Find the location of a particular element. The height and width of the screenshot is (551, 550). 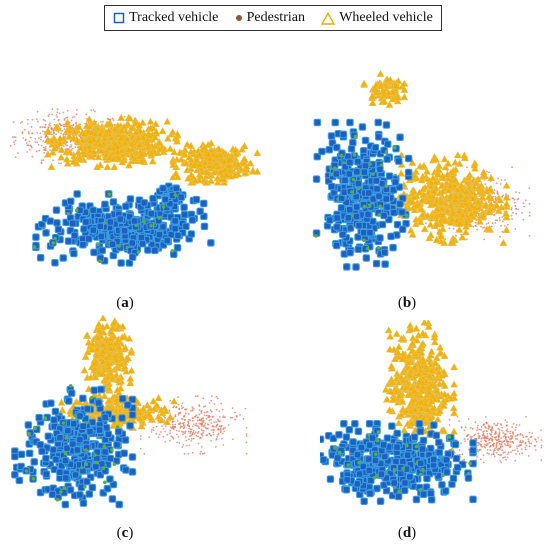

cluster-wheeled is located at coordinates (112, 142).